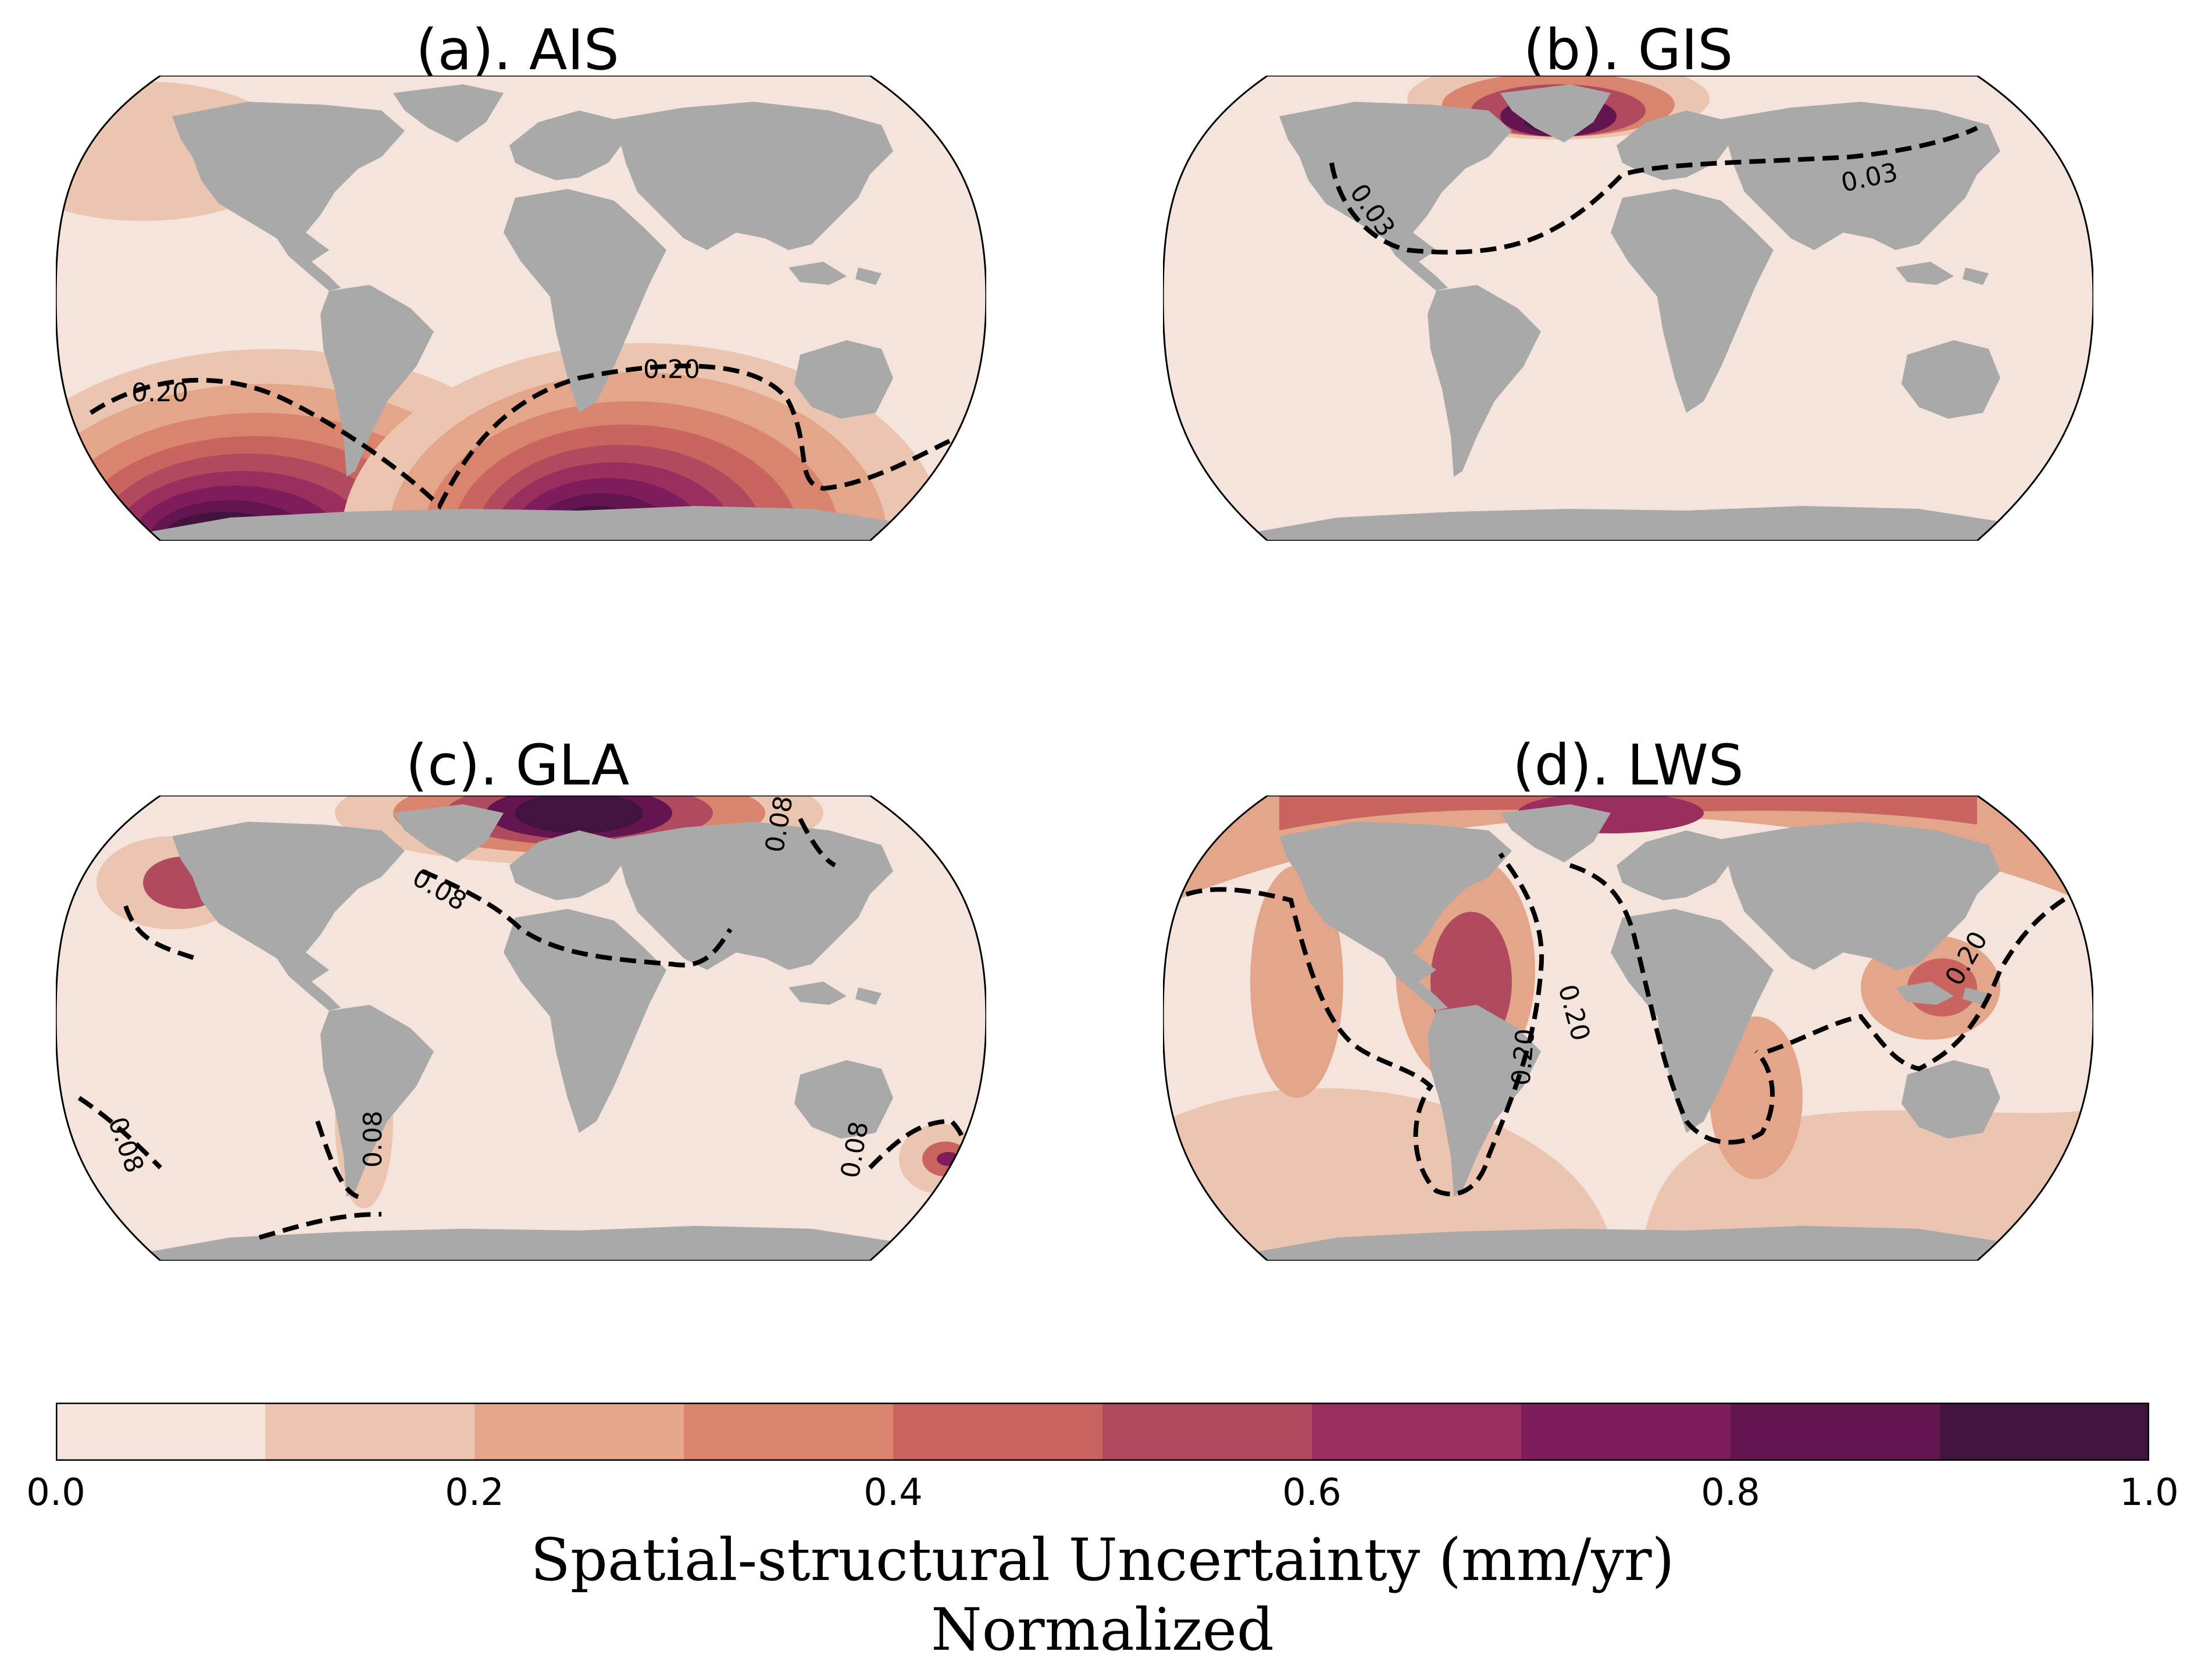 The height and width of the screenshot is (1680, 2205). Describe the element at coordinates (517, 50) in the screenshot. I see `panel-title-a: (a). AIS` at that location.